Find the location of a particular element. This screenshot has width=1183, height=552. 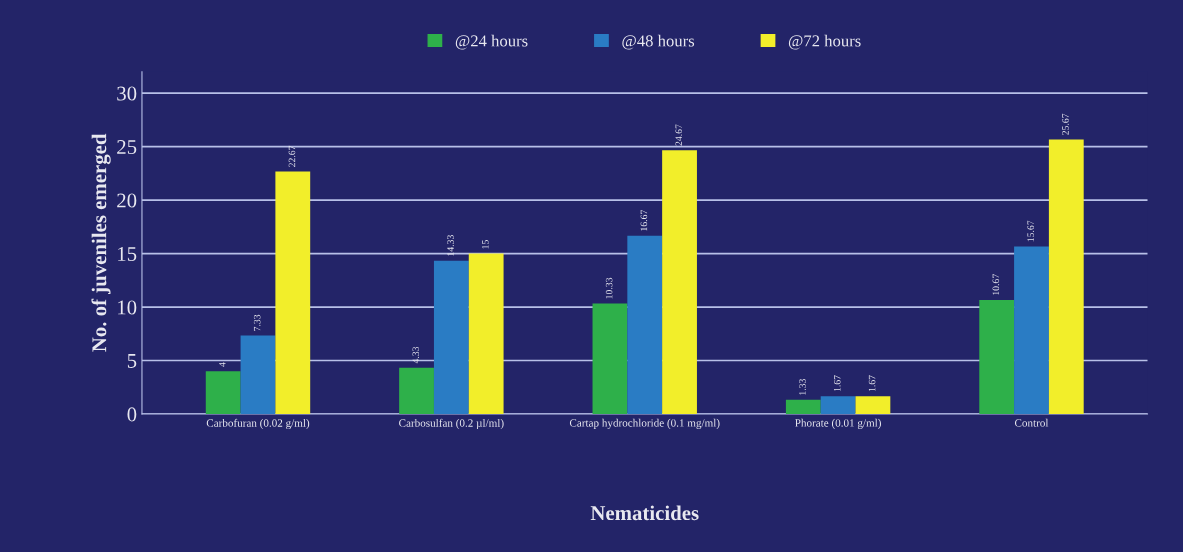

data-label: 15 is located at coordinates (485, 244).